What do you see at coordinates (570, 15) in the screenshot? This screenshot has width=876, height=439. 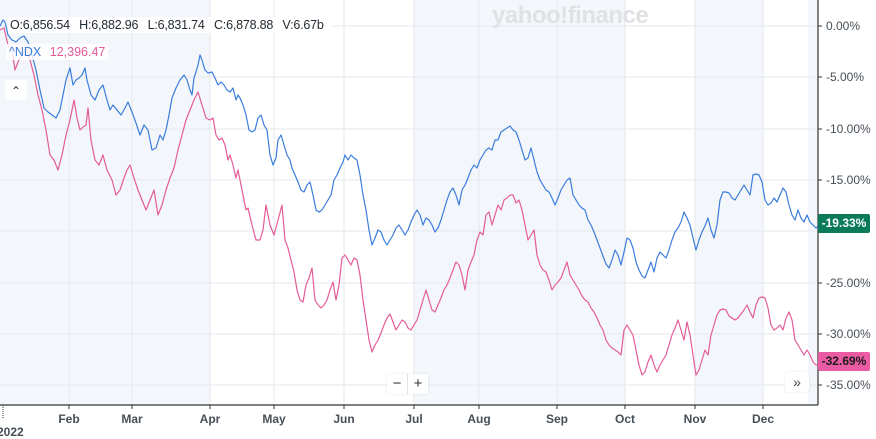 I see `yahoo-finance-watermark: yahoo!finance` at bounding box center [570, 15].